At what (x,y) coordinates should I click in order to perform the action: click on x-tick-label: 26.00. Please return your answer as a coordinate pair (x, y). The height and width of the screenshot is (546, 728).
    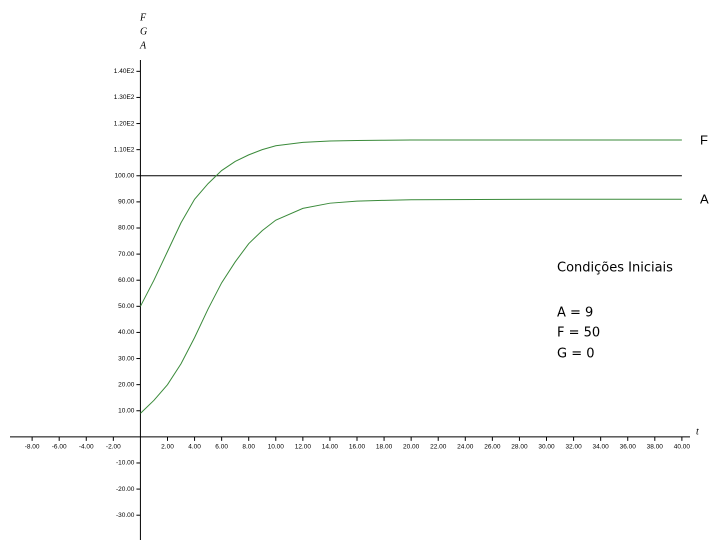
    Looking at the image, I should click on (492, 447).